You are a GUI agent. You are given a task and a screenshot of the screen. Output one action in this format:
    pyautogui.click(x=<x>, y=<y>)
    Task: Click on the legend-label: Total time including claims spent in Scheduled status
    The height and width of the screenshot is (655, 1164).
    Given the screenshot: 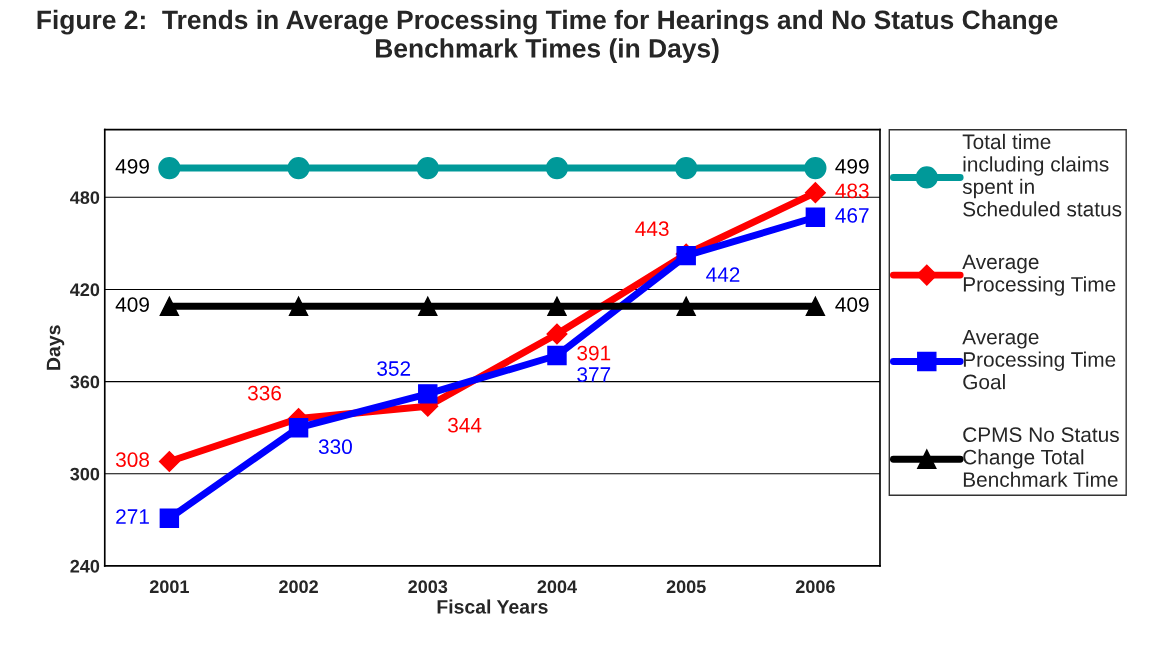 What is the action you would take?
    pyautogui.click(x=1042, y=175)
    